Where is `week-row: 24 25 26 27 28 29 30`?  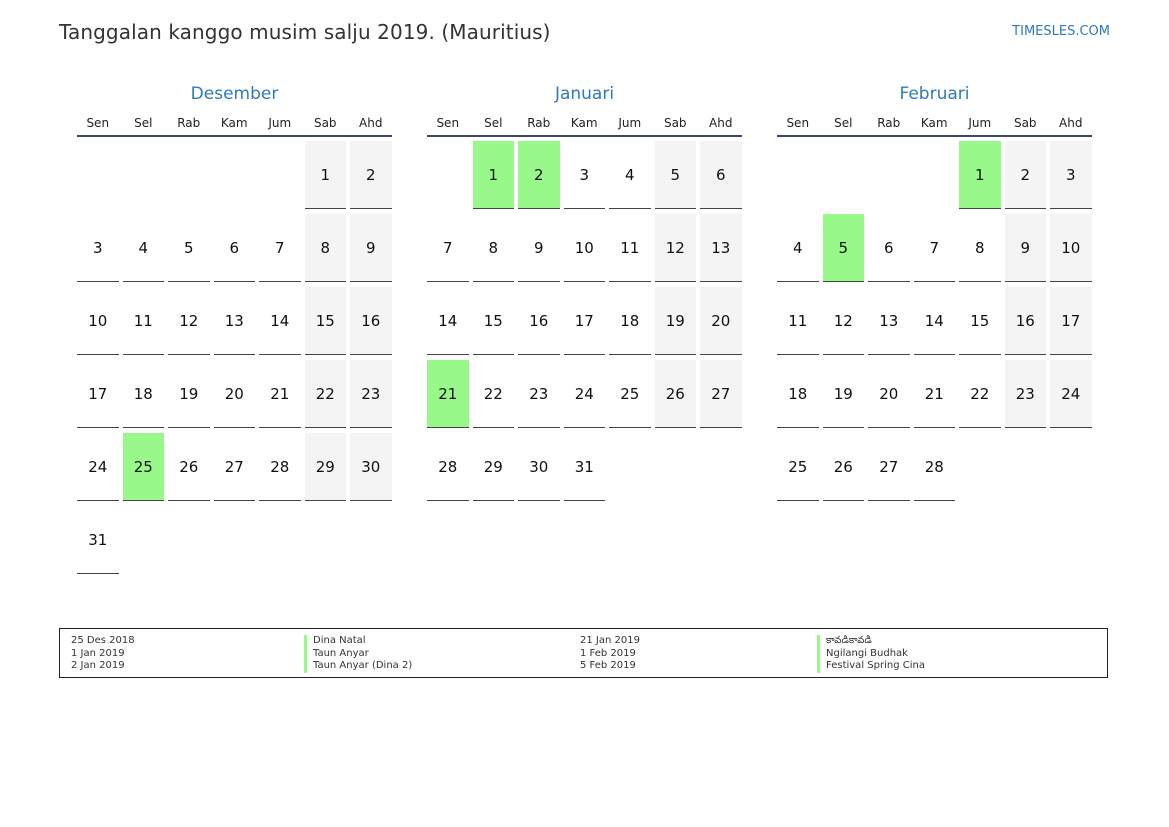
week-row: 24 25 26 27 28 29 30 is located at coordinates (234, 467).